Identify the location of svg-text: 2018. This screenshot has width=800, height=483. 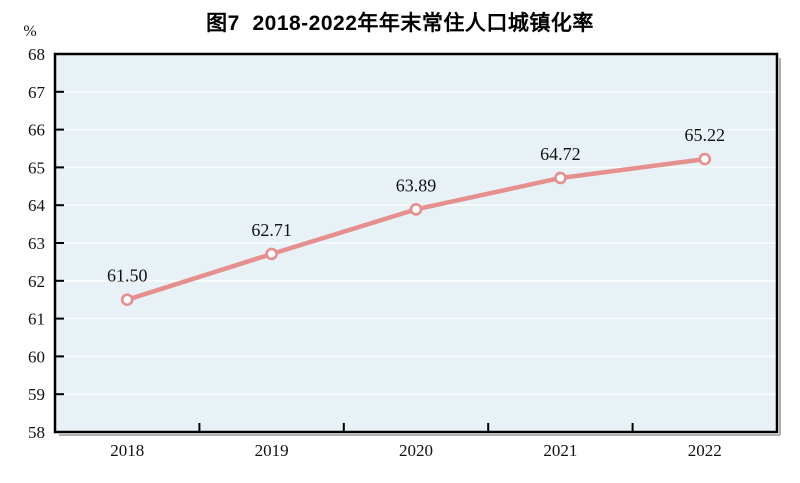
(127, 450).